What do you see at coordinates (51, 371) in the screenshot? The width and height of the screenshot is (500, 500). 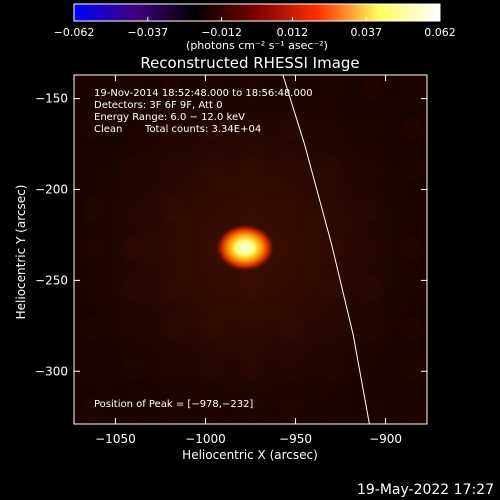 I see `y-tick-label: −300` at bounding box center [51, 371].